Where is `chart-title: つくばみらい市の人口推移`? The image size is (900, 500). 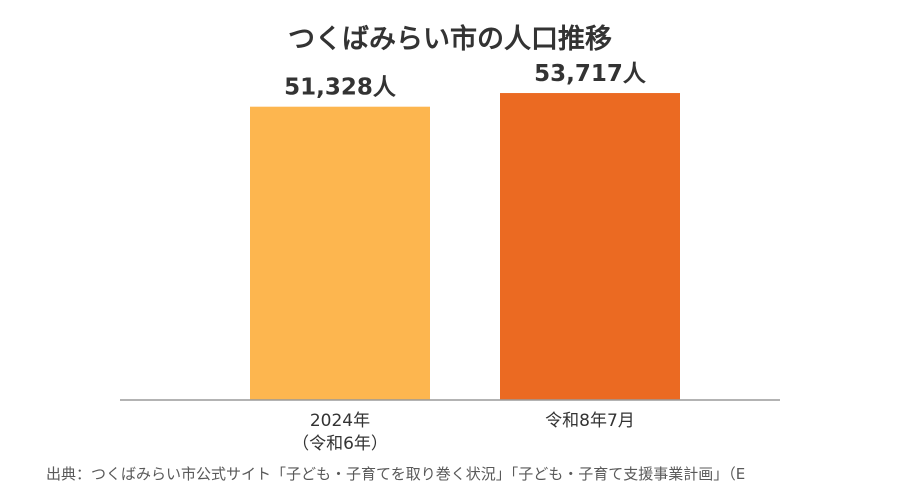 chart-title: つくばみらい市の人口推移 is located at coordinates (450, 39).